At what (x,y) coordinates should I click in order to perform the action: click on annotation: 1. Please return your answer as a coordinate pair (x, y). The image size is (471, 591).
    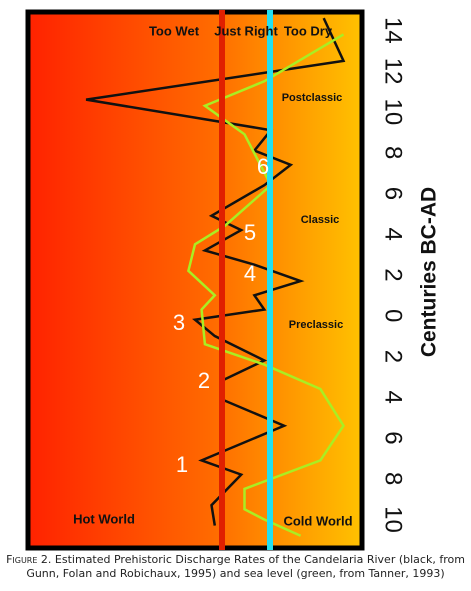
    Looking at the image, I should click on (182, 464).